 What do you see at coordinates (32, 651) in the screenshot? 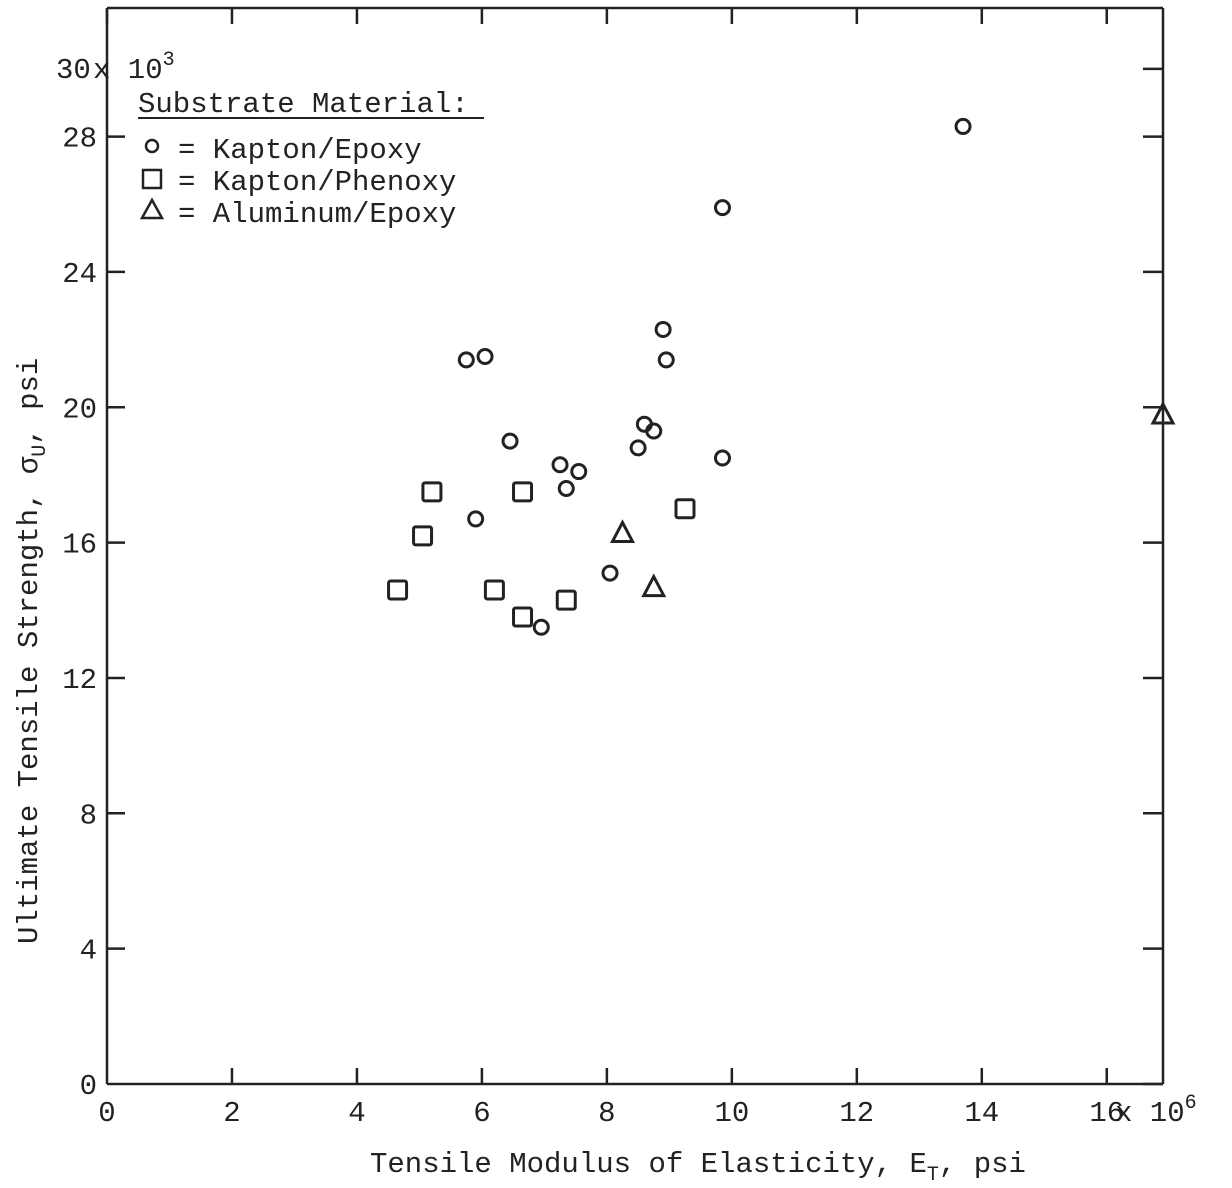
I see `y-axis-label: Ultimate Tensile Strength, σU, psi` at bounding box center [32, 651].